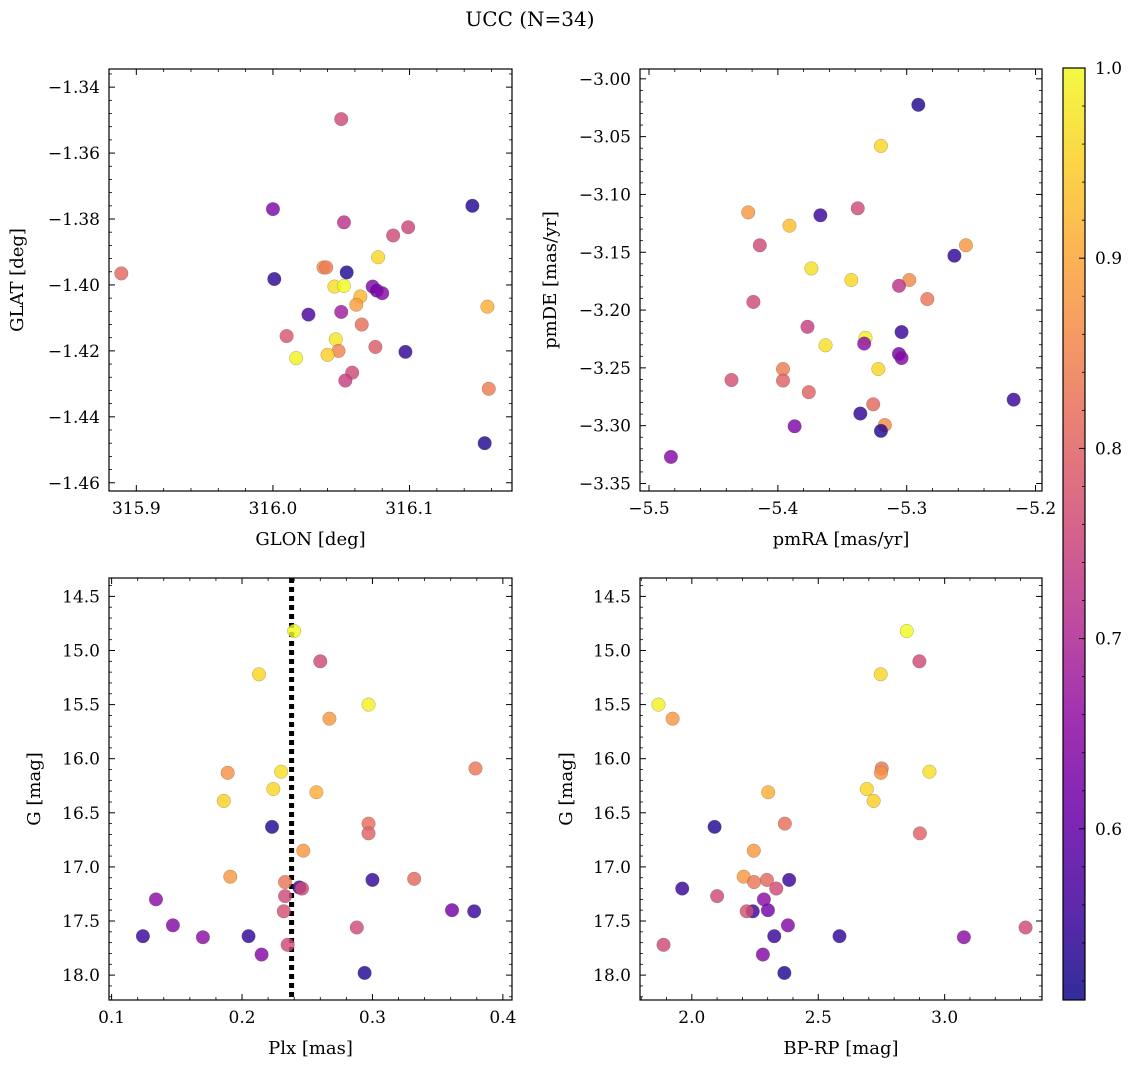  I want to click on y-axis-label: pmDE [mas/yr], so click(550, 280).